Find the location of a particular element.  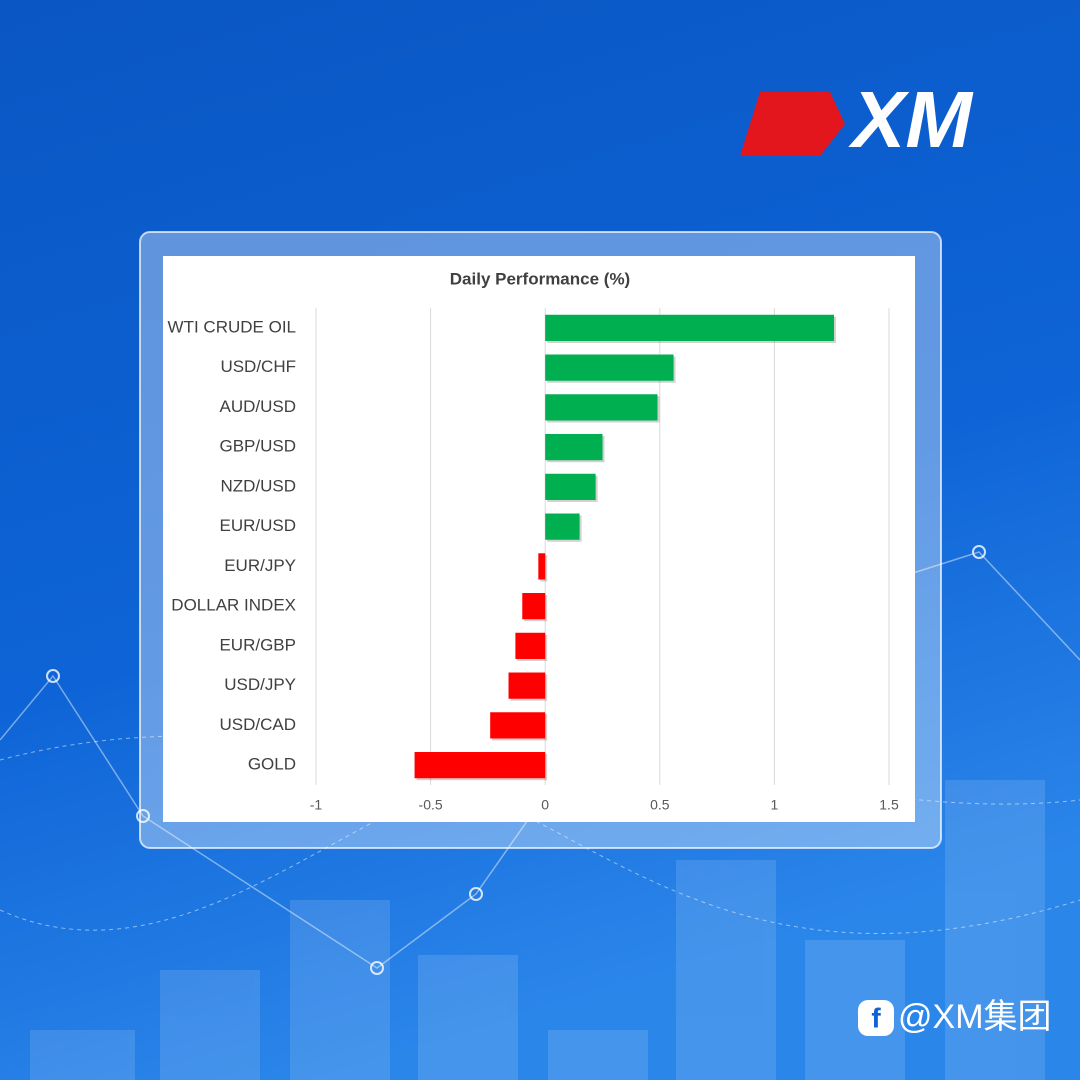

logo: XM is located at coordinates (911, 119).